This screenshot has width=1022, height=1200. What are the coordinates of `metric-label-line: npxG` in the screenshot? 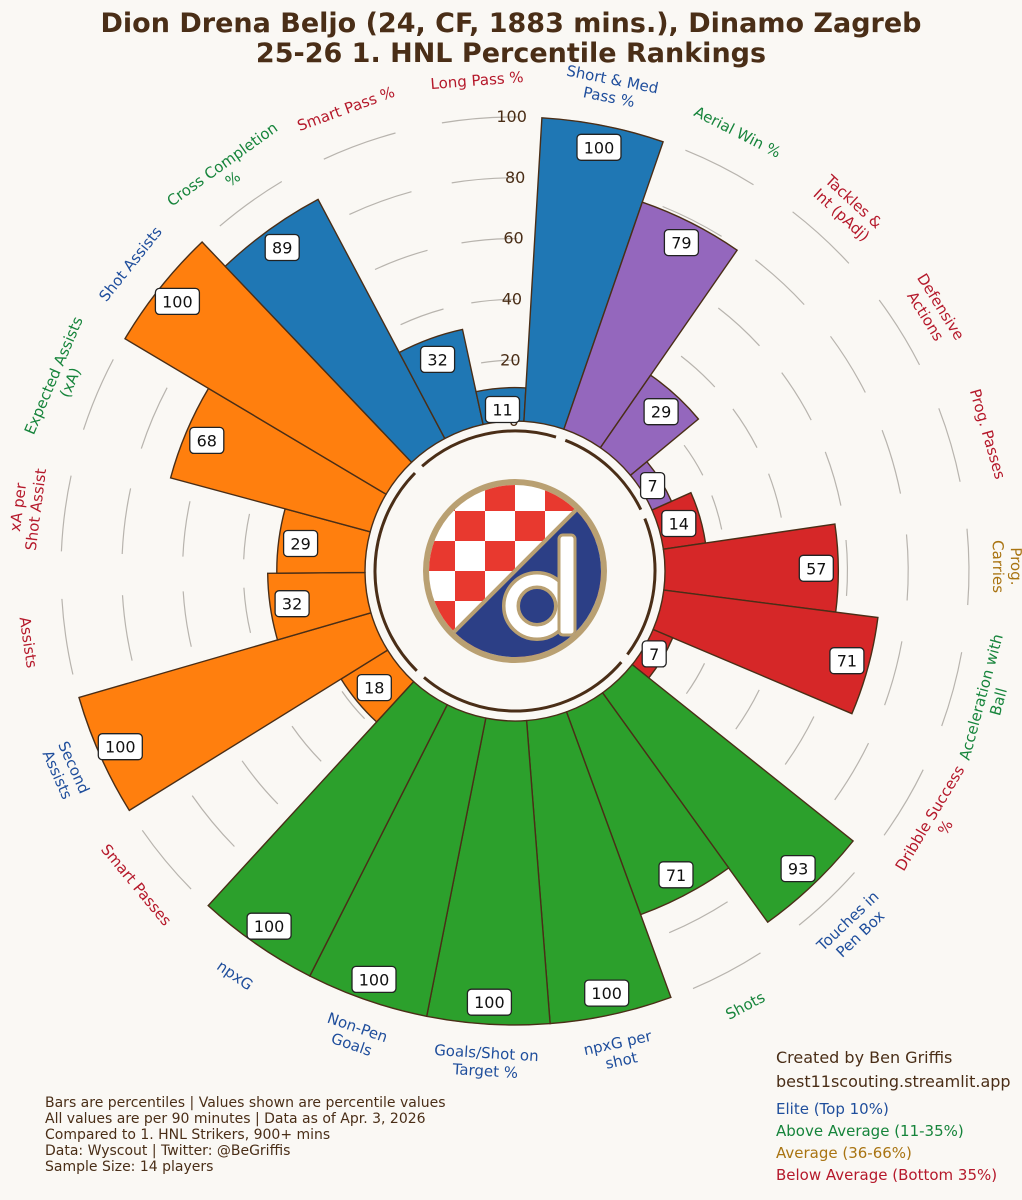 It's located at (235, 975).